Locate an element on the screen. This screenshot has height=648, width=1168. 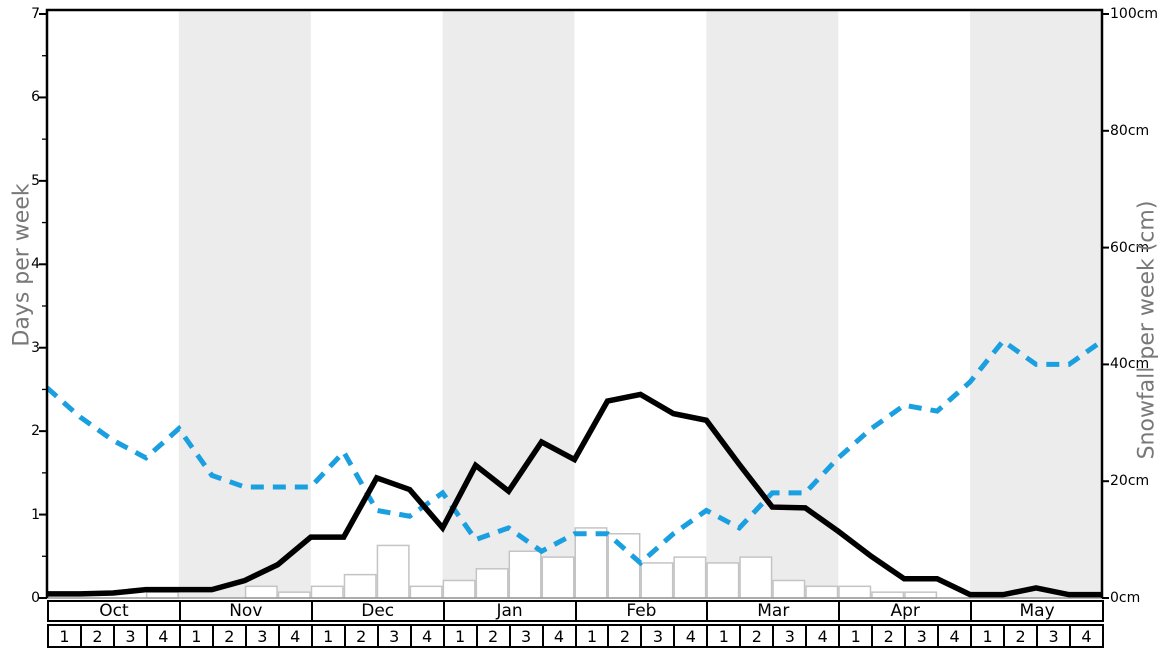
month-cell-dec: Dec is located at coordinates (377, 611).